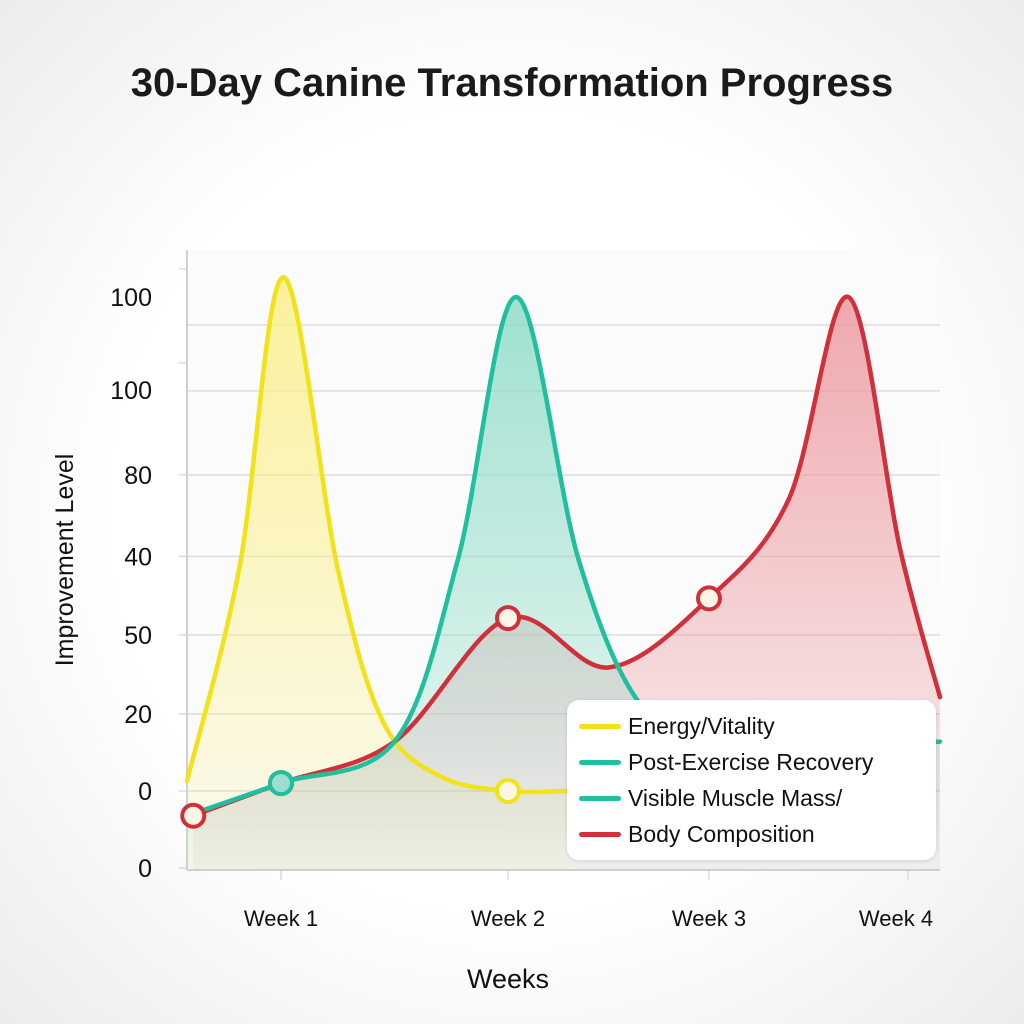 Image resolution: width=1024 pixels, height=1024 pixels. What do you see at coordinates (896, 918) in the screenshot?
I see `x-tick-label: Week 4` at bounding box center [896, 918].